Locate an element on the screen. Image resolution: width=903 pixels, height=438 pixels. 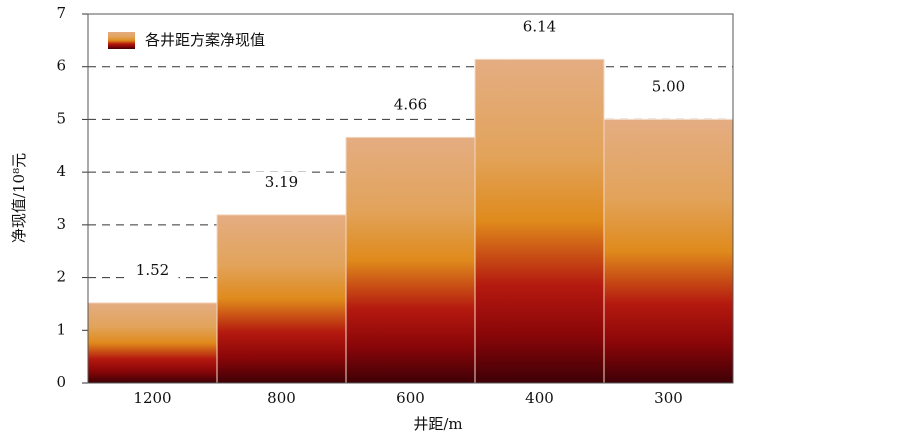
value-label: 5.00 is located at coordinates (668, 86).